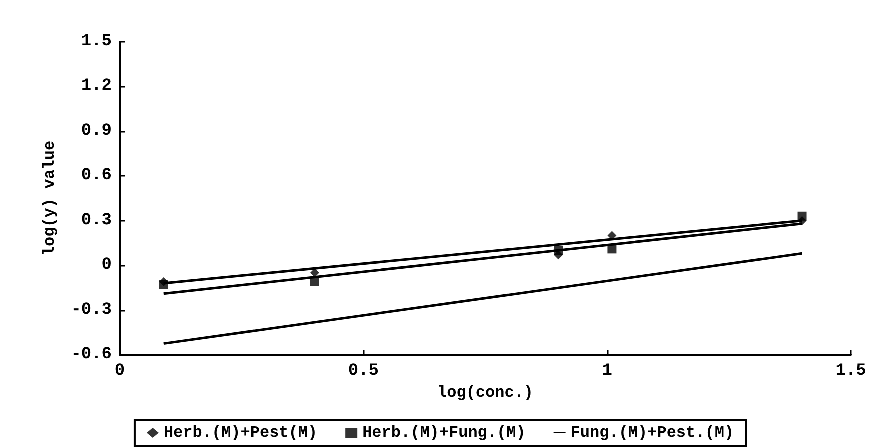 The width and height of the screenshot is (881, 448). I want to click on y-tick-label: 1.2, so click(96, 86).